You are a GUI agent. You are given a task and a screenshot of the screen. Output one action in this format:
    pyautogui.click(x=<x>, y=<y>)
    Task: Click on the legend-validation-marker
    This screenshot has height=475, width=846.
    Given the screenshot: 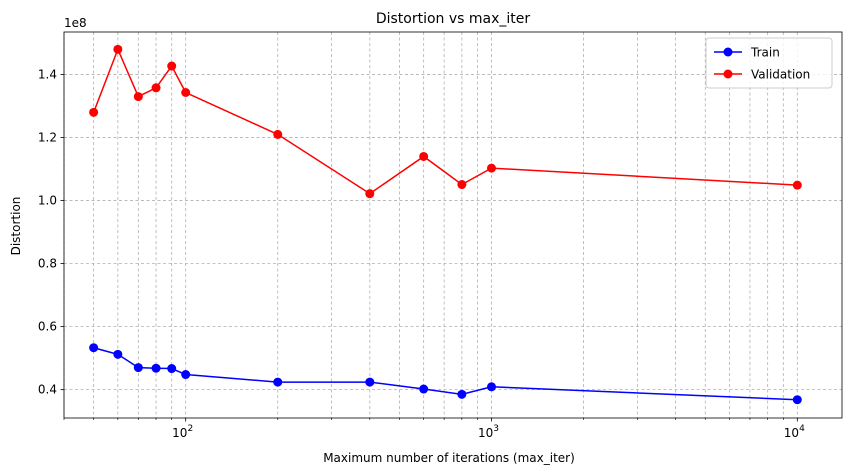 What is the action you would take?
    pyautogui.click(x=728, y=74)
    